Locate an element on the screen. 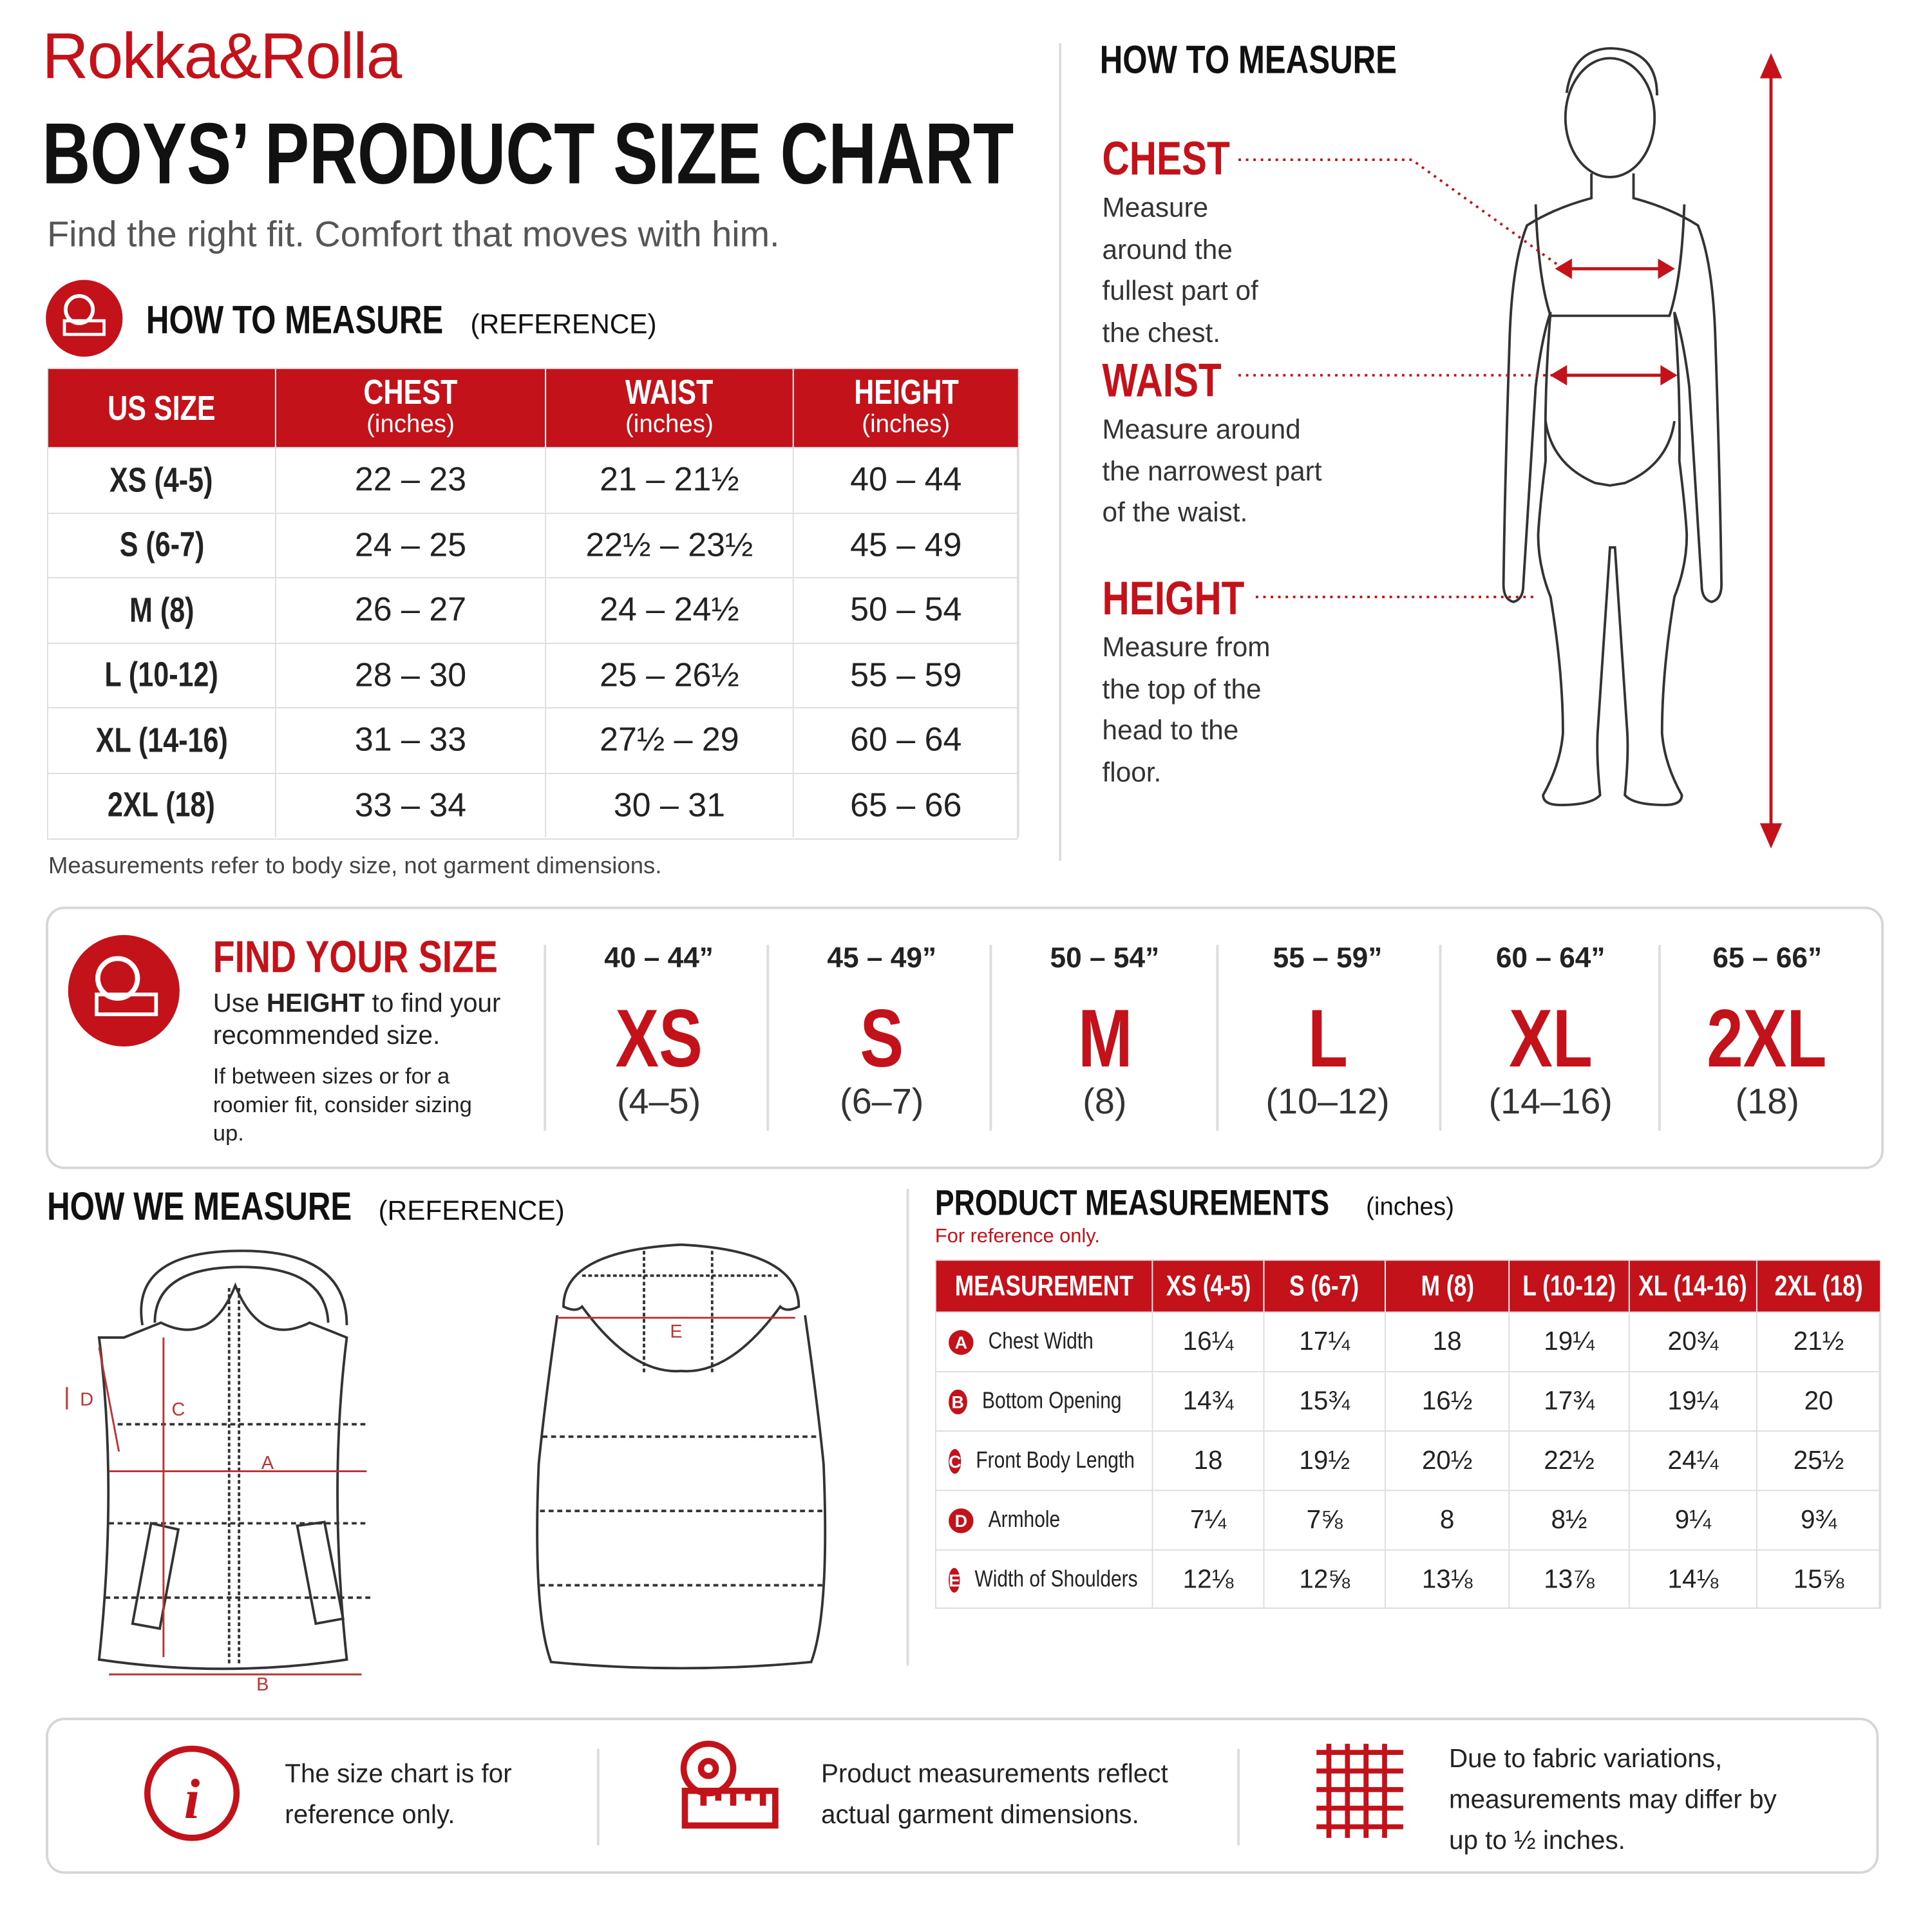  cell-text: 22½ – 23½ is located at coordinates (669, 545).